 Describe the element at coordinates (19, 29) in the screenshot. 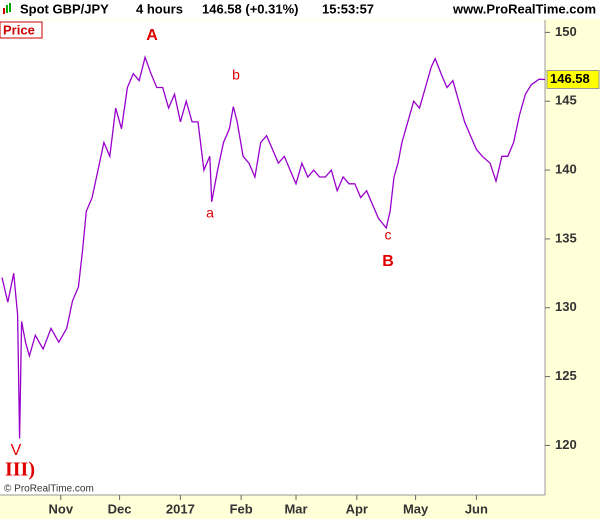

I see `panel-label: Price` at that location.